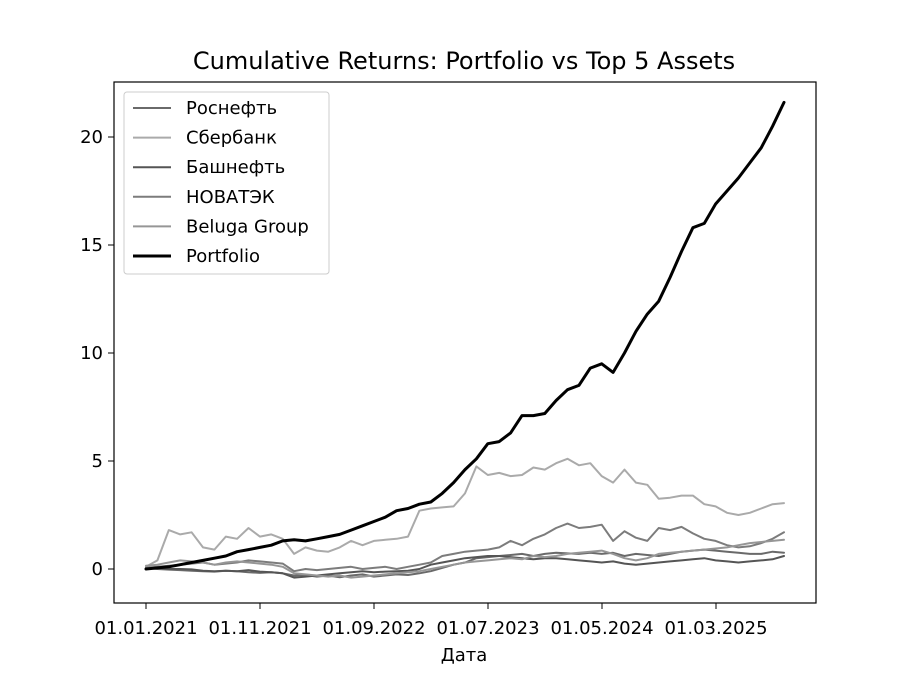 The width and height of the screenshot is (906, 680). Describe the element at coordinates (145, 628) in the screenshot. I see `x-tick-label: 01.01.2021` at that location.